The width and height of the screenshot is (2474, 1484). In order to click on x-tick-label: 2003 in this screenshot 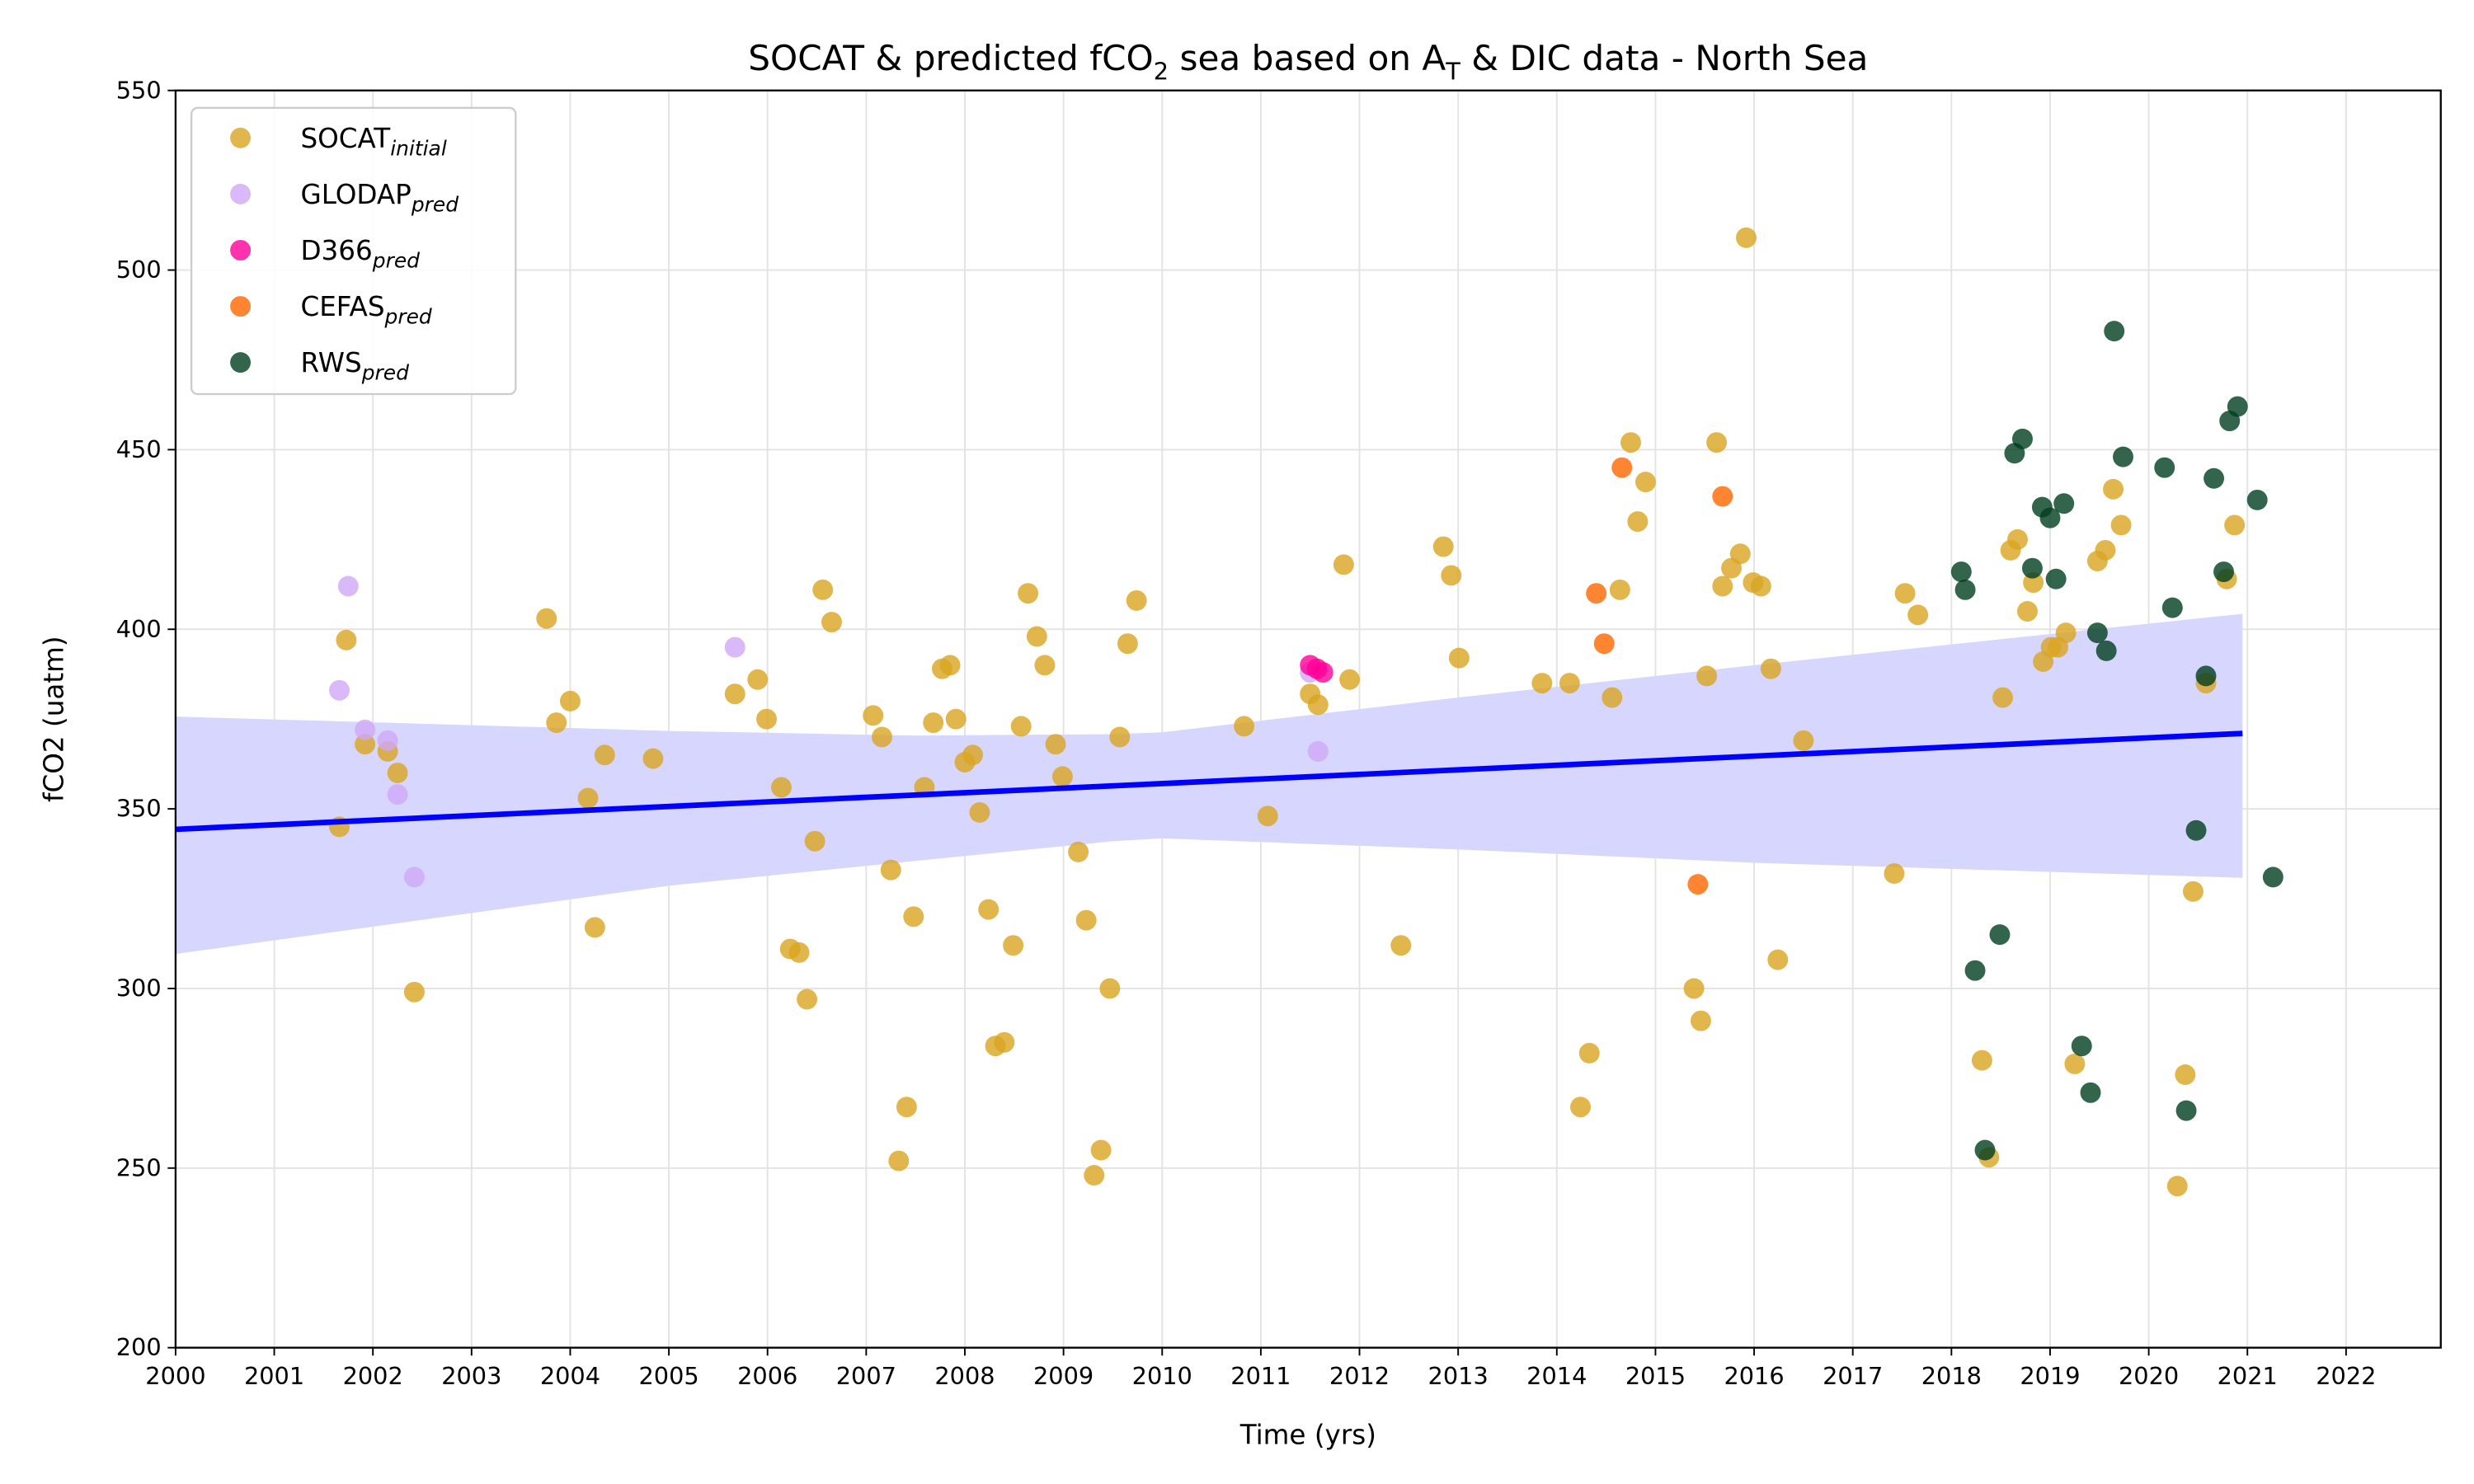, I will do `click(471, 1376)`.